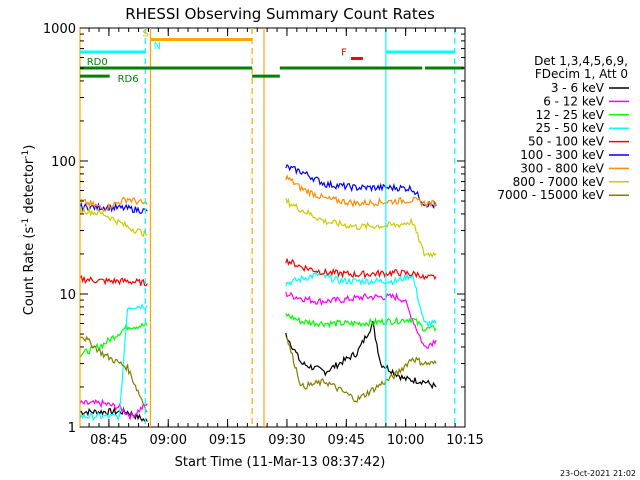  Describe the element at coordinates (566, 142) in the screenshot. I see `legend-label: 50 - 100 keV` at that location.